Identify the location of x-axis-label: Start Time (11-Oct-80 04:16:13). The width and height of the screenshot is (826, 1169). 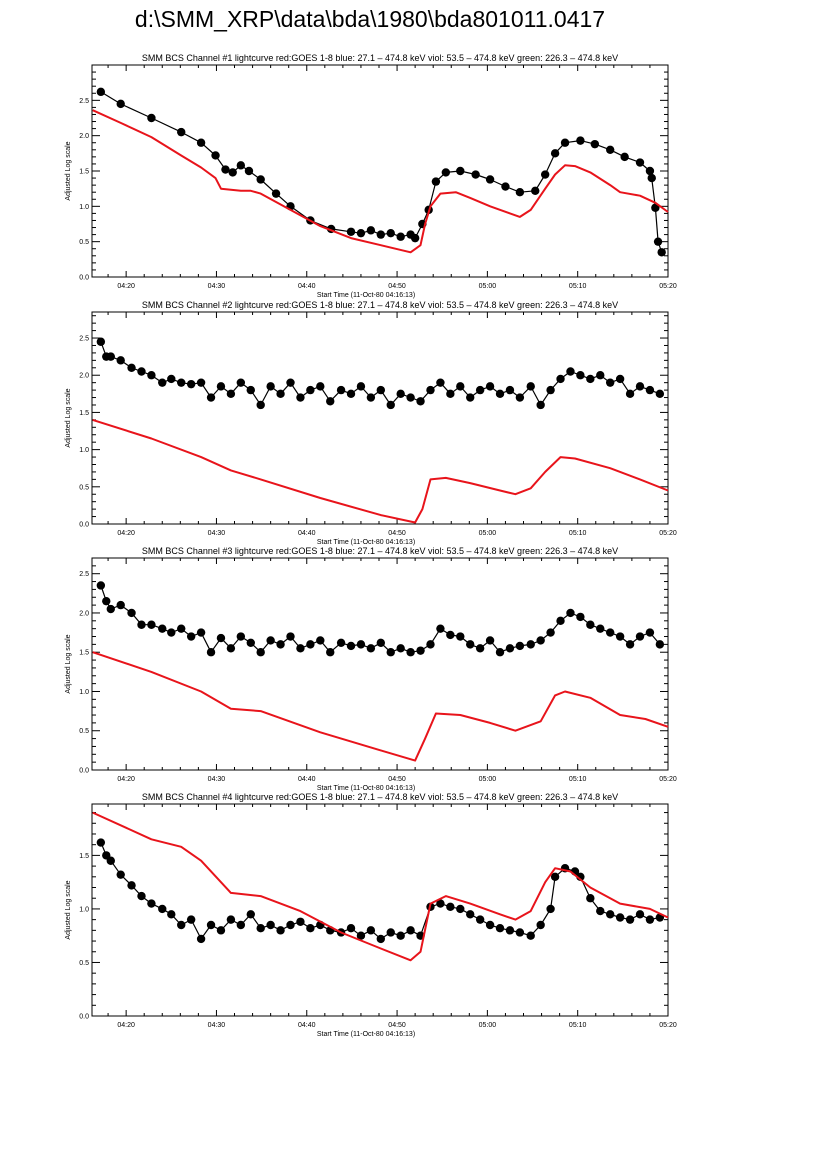
(366, 542).